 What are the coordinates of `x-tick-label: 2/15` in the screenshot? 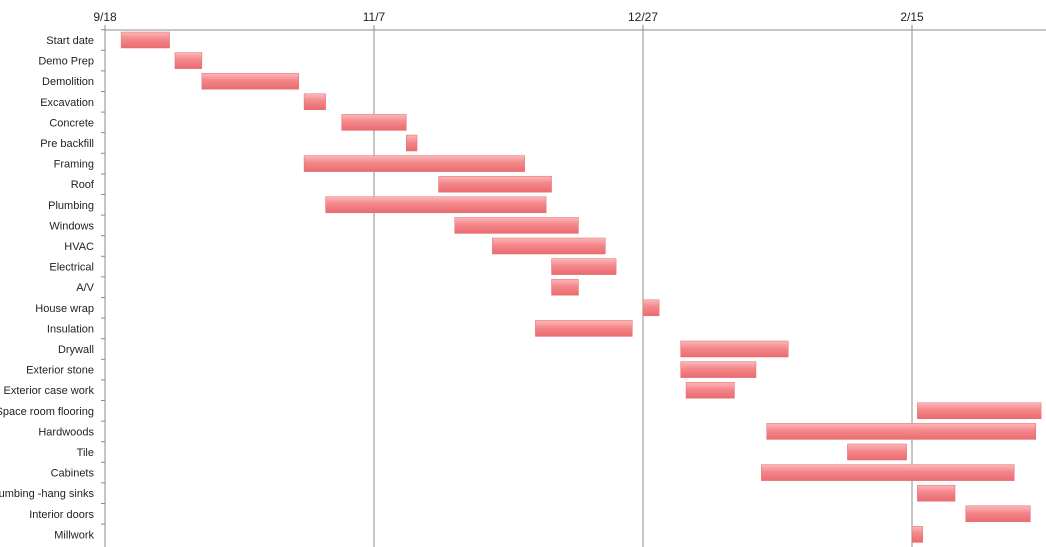 It's located at (912, 17).